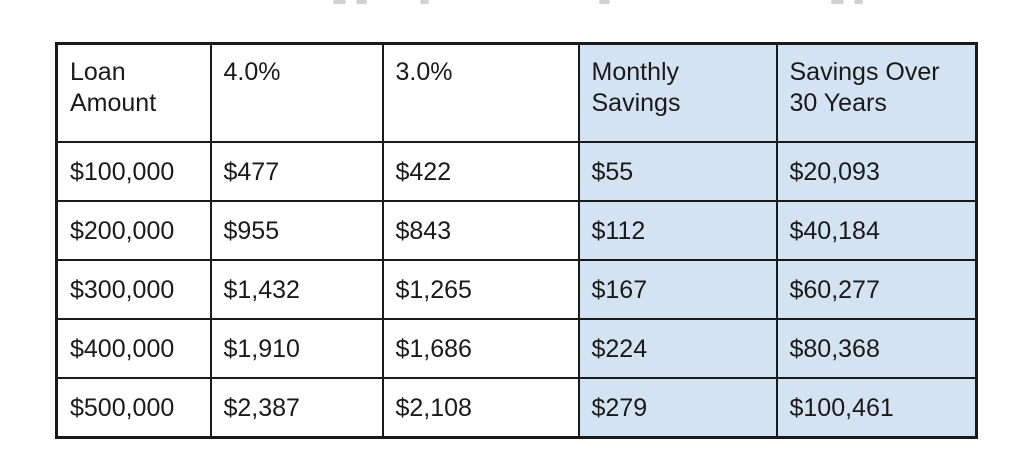 The width and height of the screenshot is (1024, 464). What do you see at coordinates (133, 230) in the screenshot?
I see `cell-loan-amount: $200,000` at bounding box center [133, 230].